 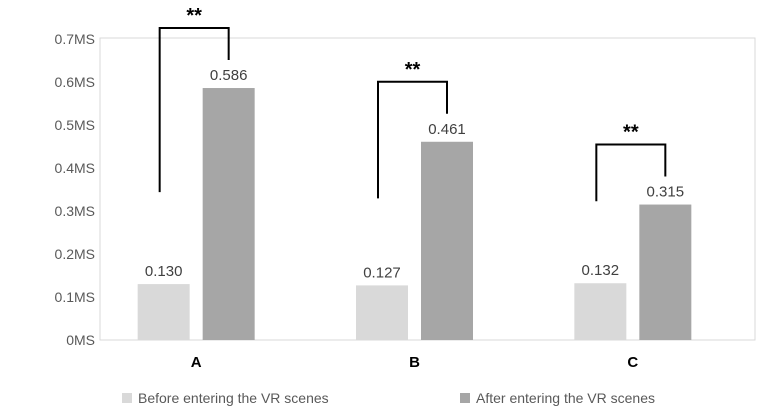 What do you see at coordinates (601, 270) in the screenshot?
I see `data-label: 0.132` at bounding box center [601, 270].